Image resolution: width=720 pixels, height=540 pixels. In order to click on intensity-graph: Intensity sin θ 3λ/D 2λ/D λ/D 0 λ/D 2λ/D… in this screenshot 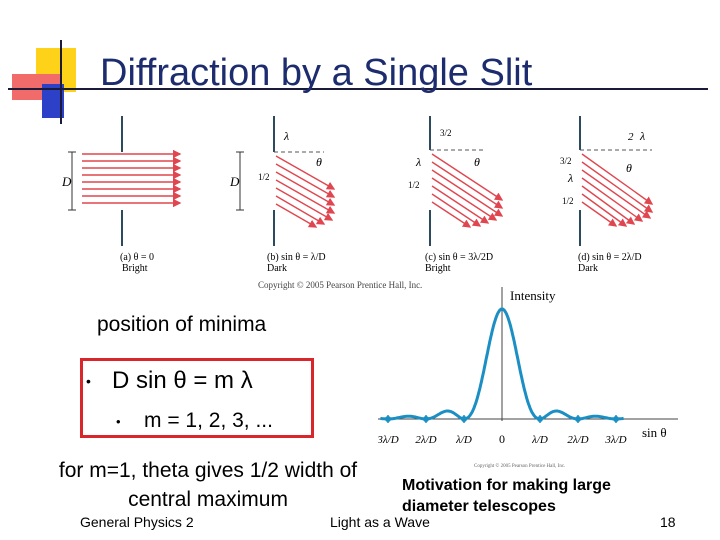, I will do `click(528, 378)`.